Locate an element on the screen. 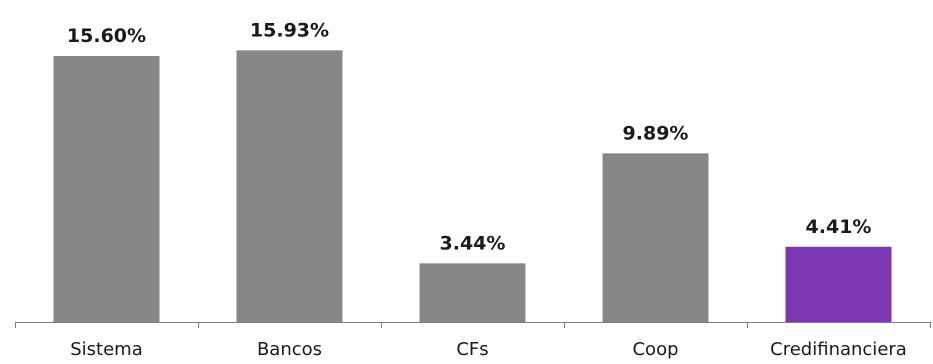  category-label-coop: Coop is located at coordinates (655, 349).